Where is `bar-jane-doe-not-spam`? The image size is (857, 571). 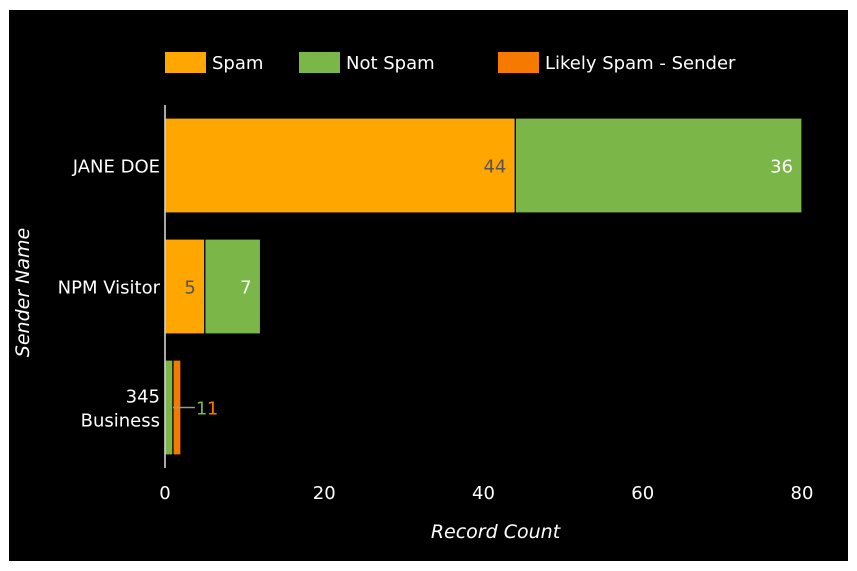 bar-jane-doe-not-spam is located at coordinates (658, 165).